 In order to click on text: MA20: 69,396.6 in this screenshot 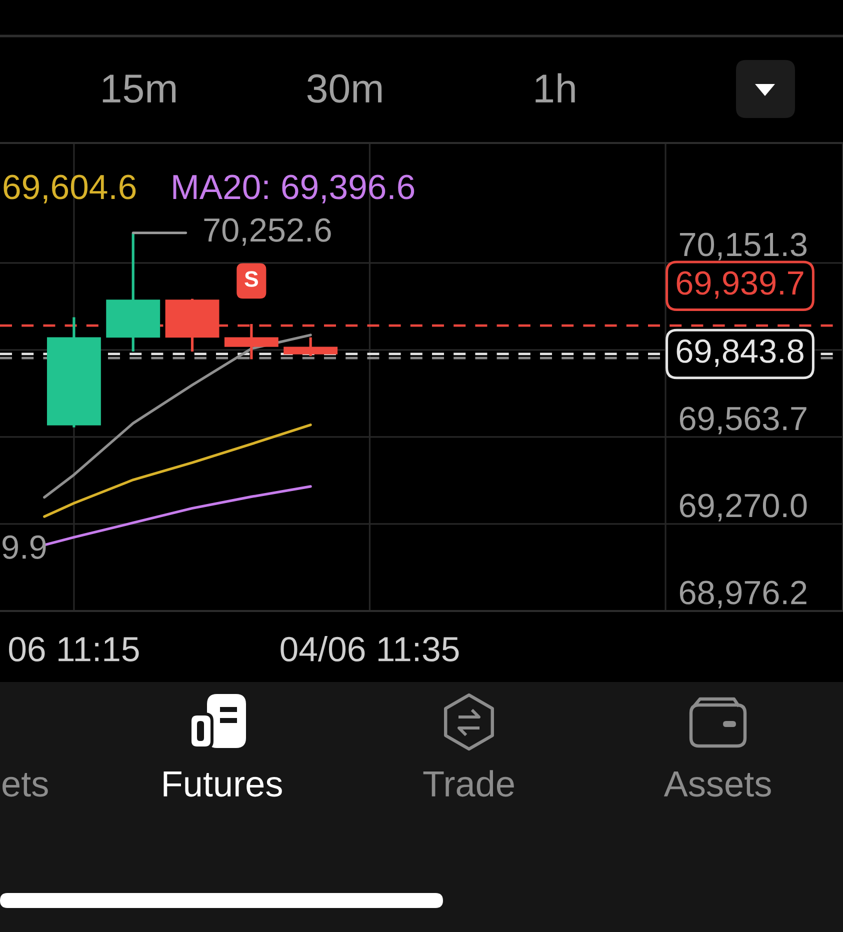, I will do `click(293, 189)`.